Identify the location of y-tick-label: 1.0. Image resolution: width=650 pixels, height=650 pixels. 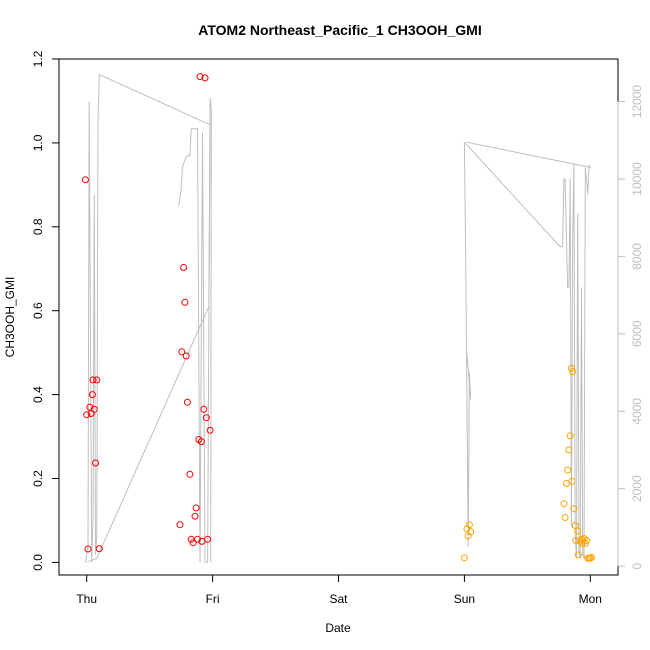
(38, 142).